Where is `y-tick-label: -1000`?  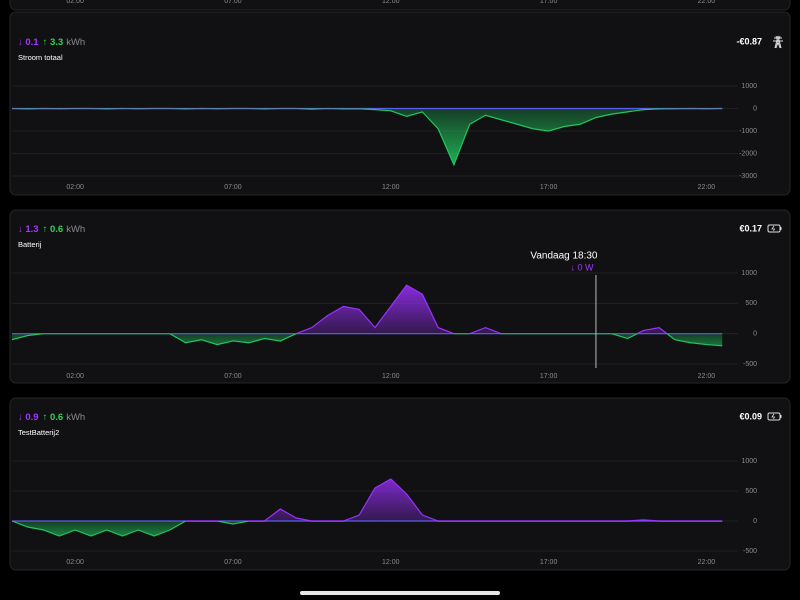
y-tick-label: -1000 is located at coordinates (748, 131).